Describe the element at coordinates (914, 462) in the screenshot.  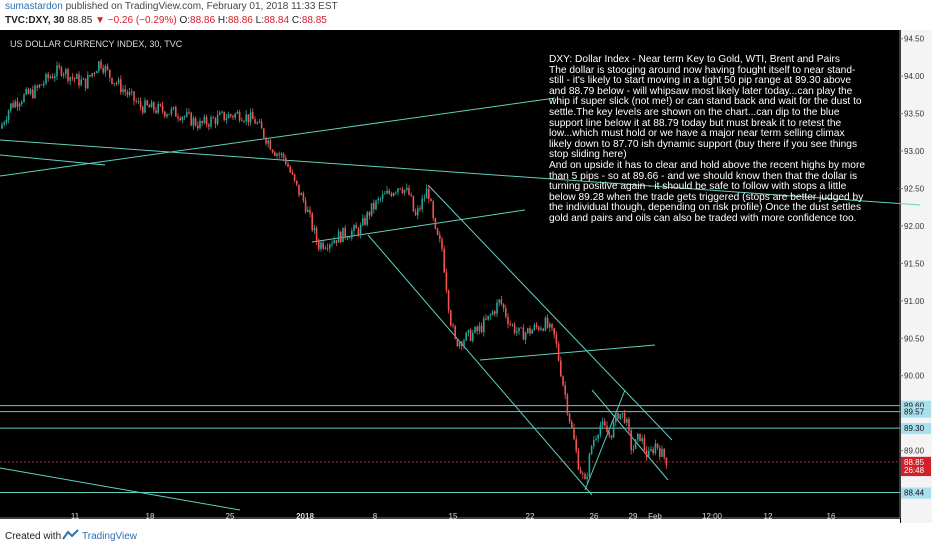
I see `level-label: 88.85` at that location.